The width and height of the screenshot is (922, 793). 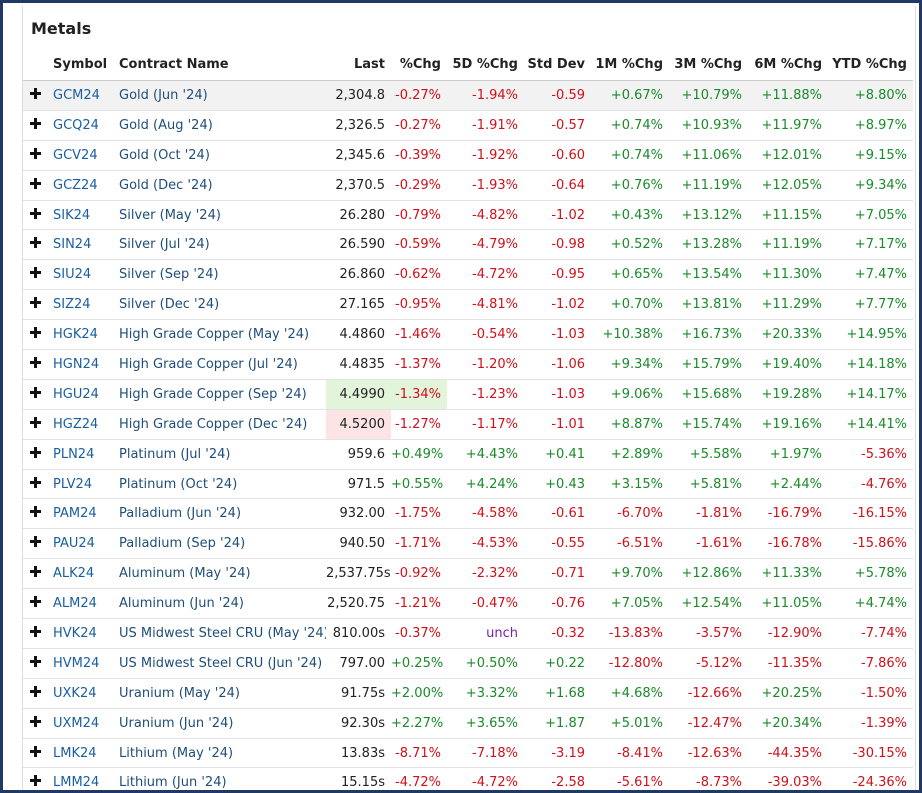 What do you see at coordinates (219, 185) in the screenshot?
I see `contract-name: Gold (Dec '24)` at bounding box center [219, 185].